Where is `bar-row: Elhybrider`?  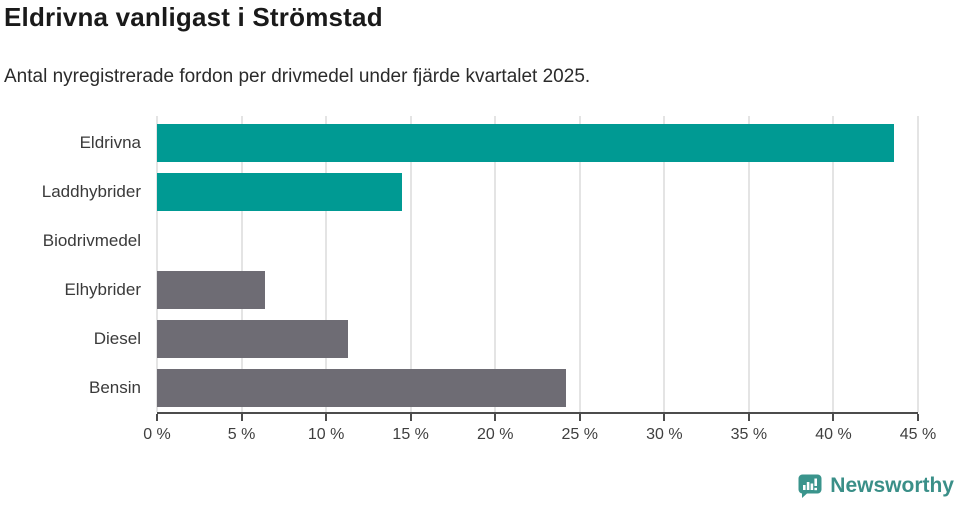
bar-row: Elhybrider is located at coordinates (480, 289).